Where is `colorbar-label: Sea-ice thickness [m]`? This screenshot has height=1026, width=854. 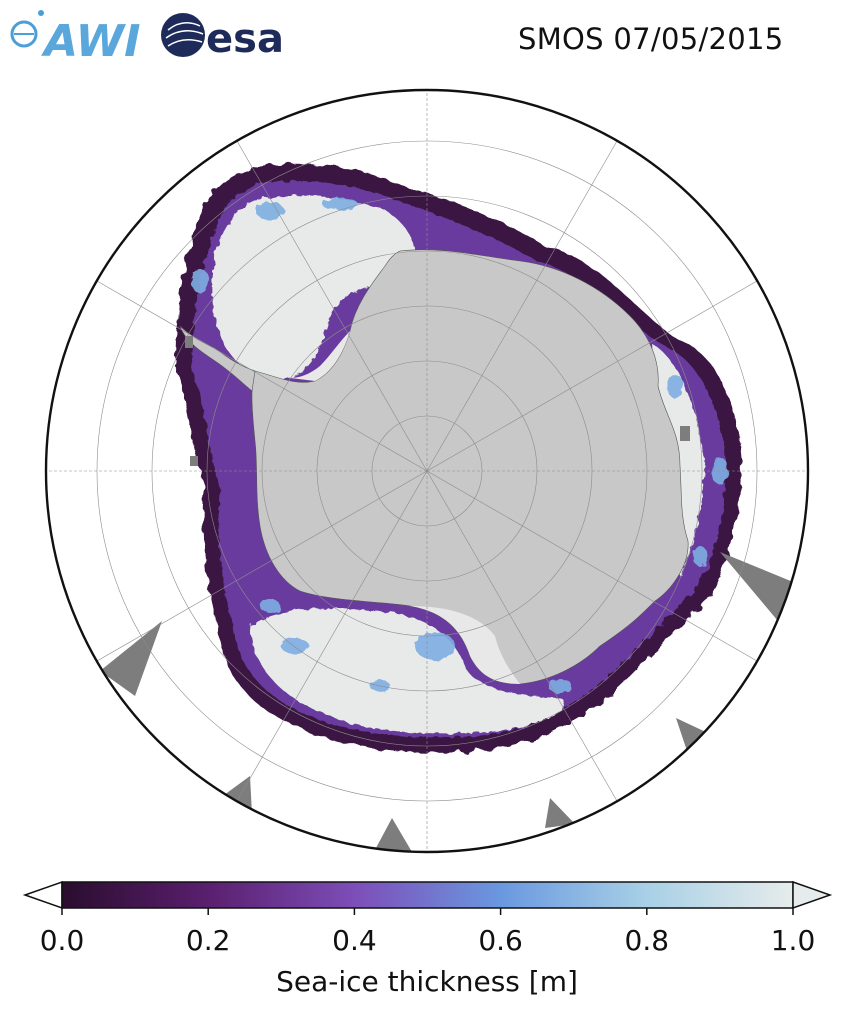 colorbar-label: Sea-ice thickness [m] is located at coordinates (427, 981).